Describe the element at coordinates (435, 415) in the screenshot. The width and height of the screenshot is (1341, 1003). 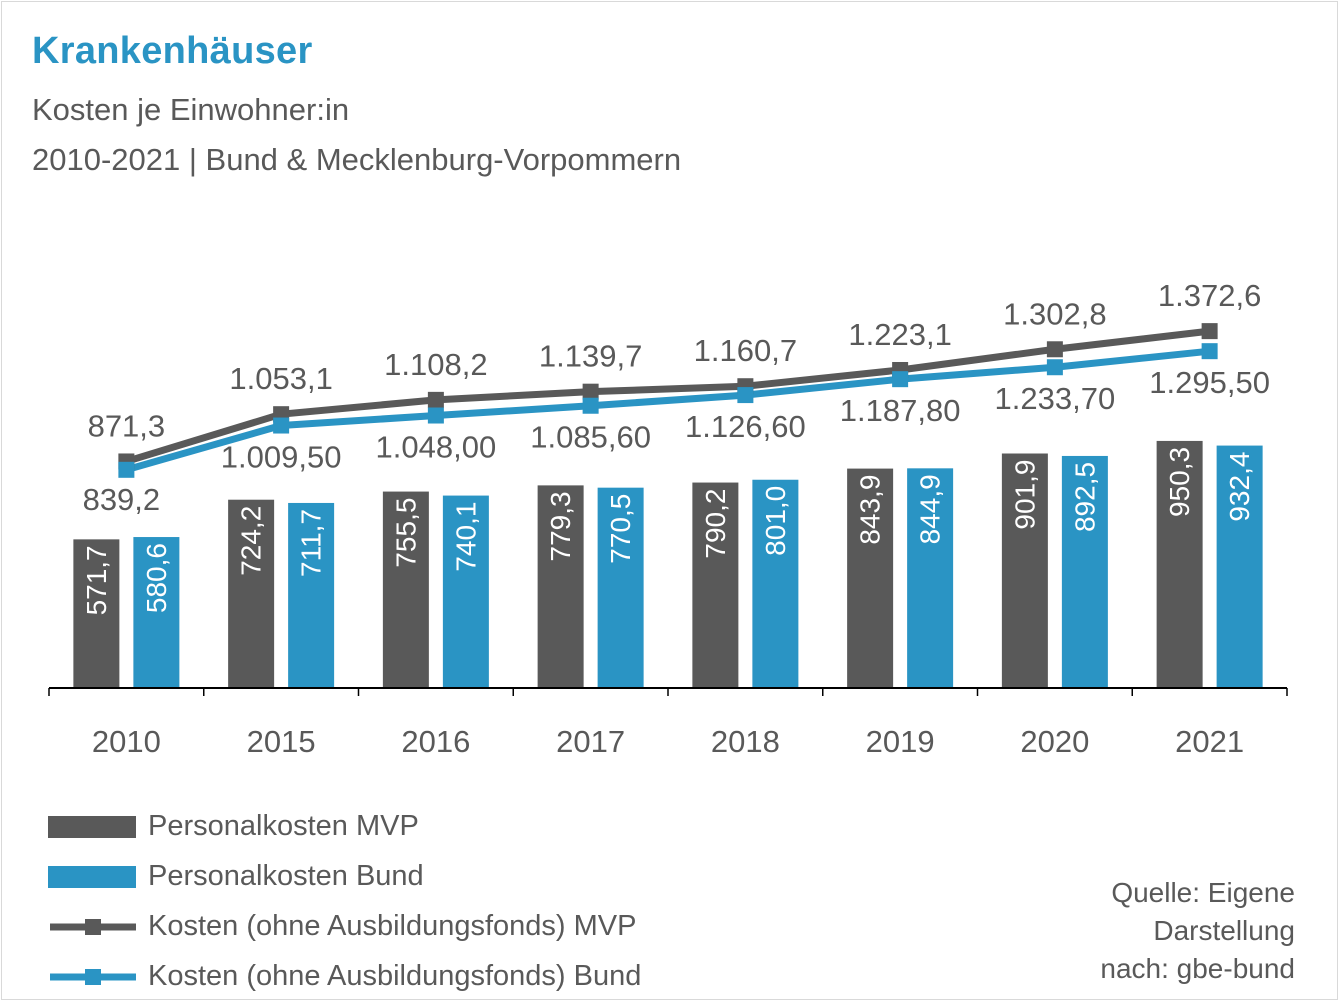
I see `marker-bund-2016` at that location.